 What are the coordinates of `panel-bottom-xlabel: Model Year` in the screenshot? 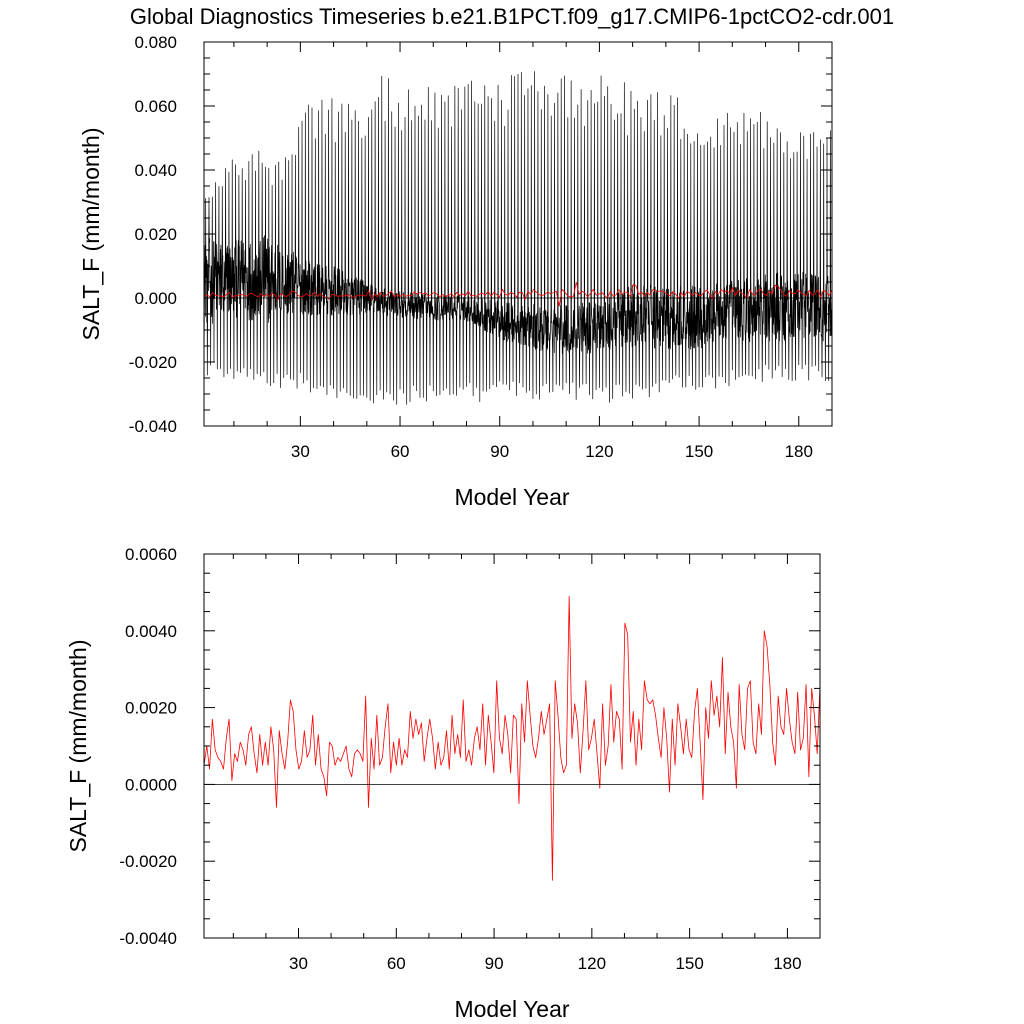 It's located at (511, 1009).